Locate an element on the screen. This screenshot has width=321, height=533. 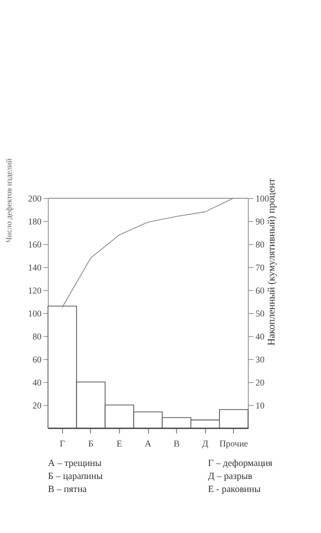
y2-tick-label: 10 is located at coordinates (260, 405).